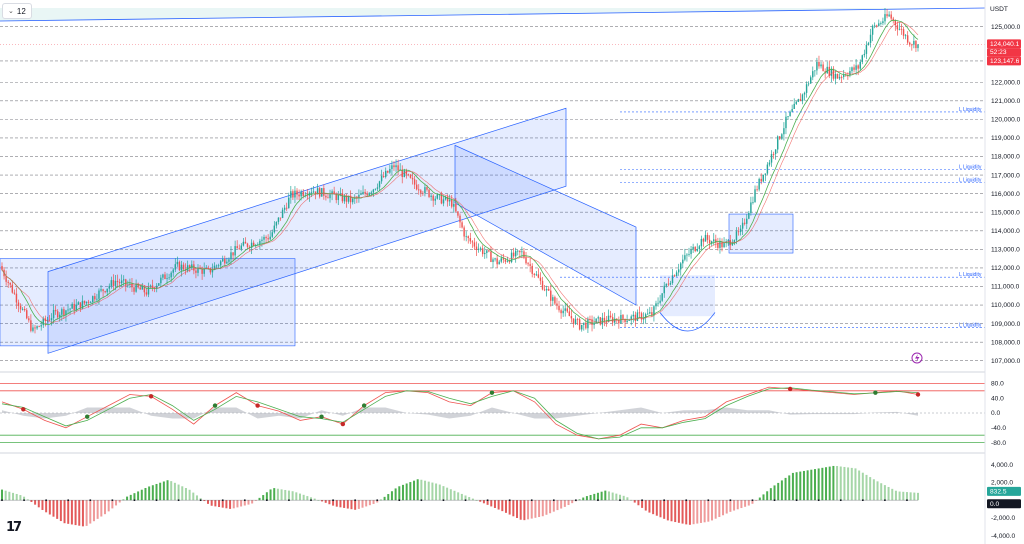 Image resolution: width=1024 pixels, height=544 pixels. Describe the element at coordinates (998, 443) in the screenshot. I see `oscillator-tick: -80.0` at that location.